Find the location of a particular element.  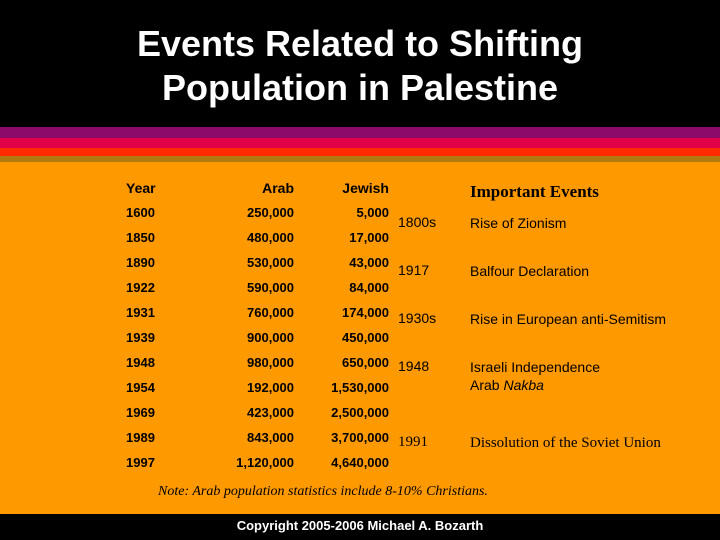

cell-arab: 843,000 is located at coordinates (270, 437).